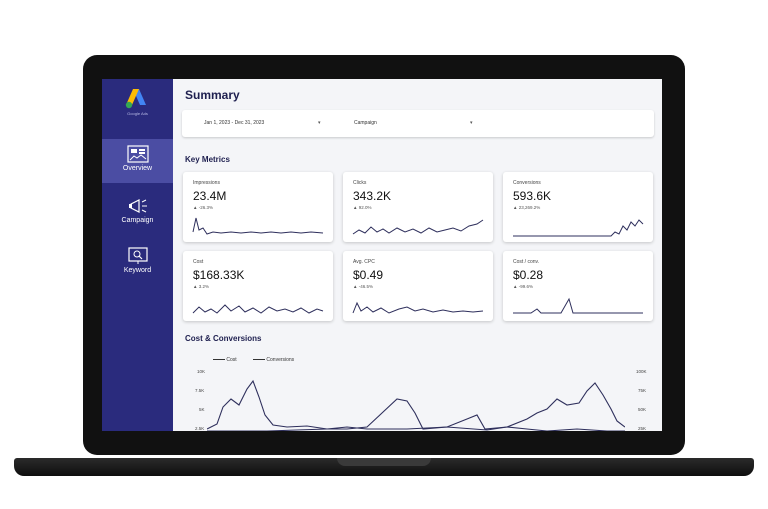 This screenshot has width=768, height=509. I want to click on campaign-filter: Campaign, so click(365, 123).